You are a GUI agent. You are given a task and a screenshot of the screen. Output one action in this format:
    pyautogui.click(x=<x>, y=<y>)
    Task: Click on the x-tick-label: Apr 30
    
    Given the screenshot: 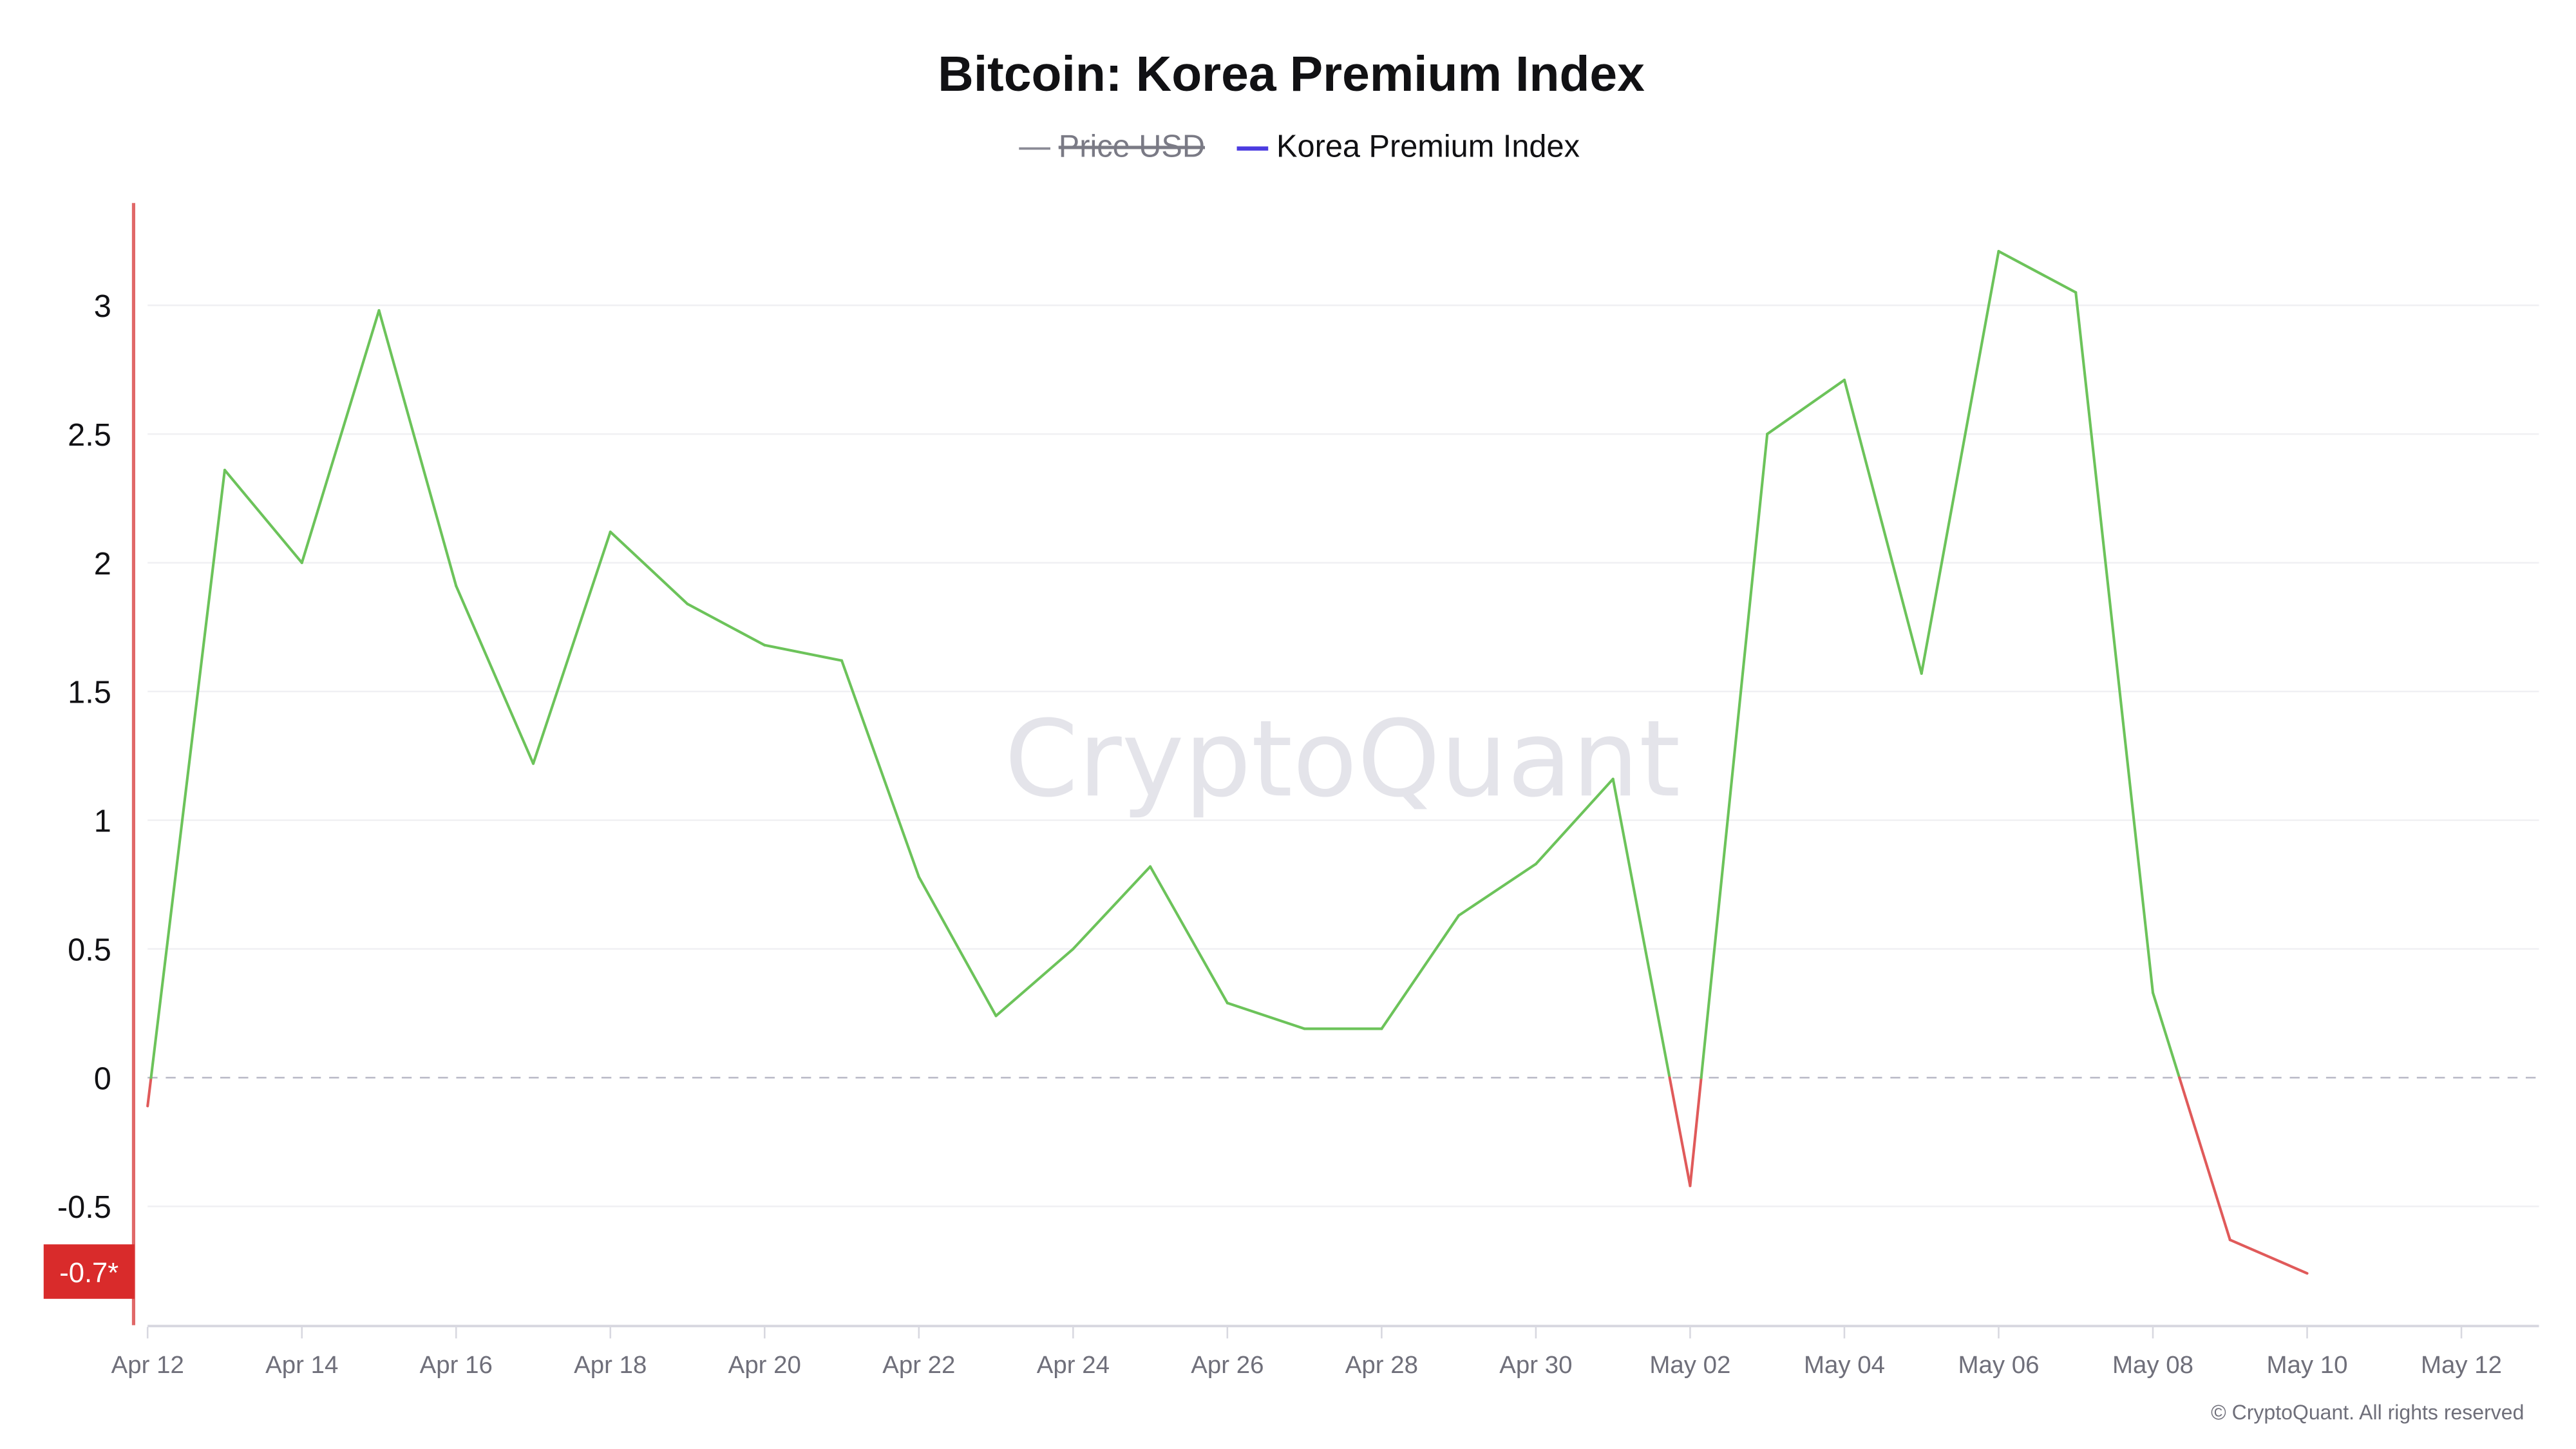 What is the action you would take?
    pyautogui.click(x=1535, y=1365)
    